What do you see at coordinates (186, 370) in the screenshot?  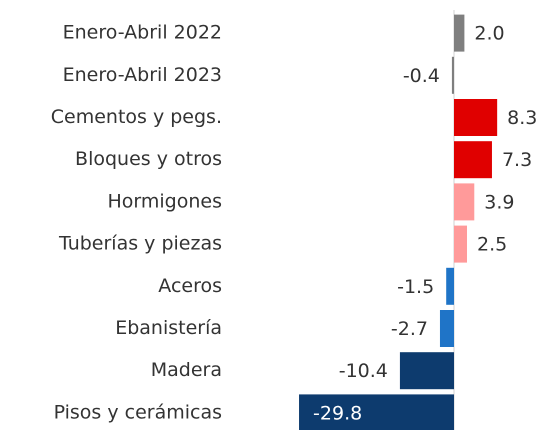 I see `category-label: Madera` at bounding box center [186, 370].